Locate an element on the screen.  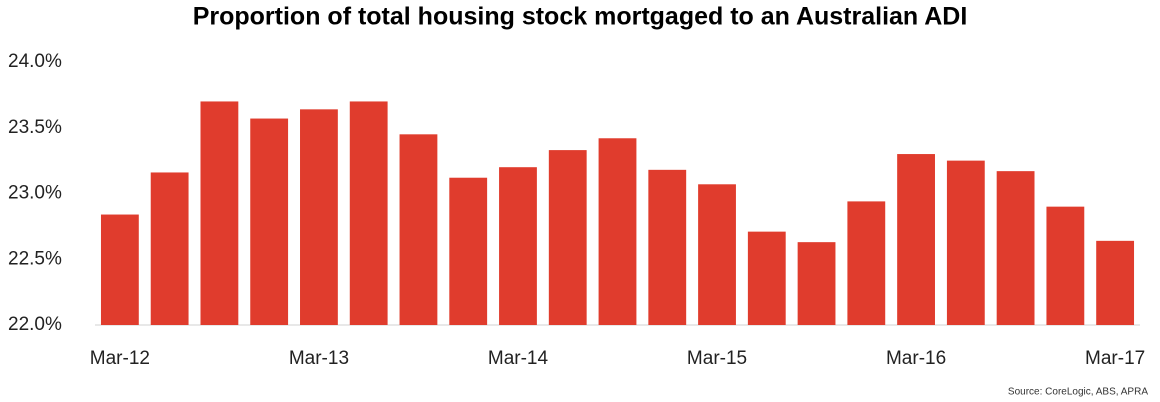
x-tick-label: Mar-14 is located at coordinates (518, 358).